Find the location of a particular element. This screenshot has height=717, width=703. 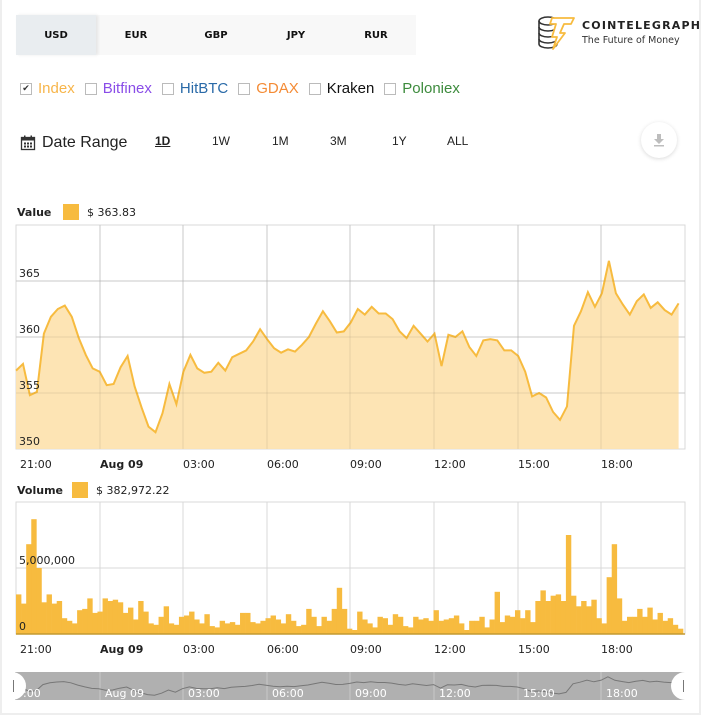

range-1y: 1Y is located at coordinates (399, 141).